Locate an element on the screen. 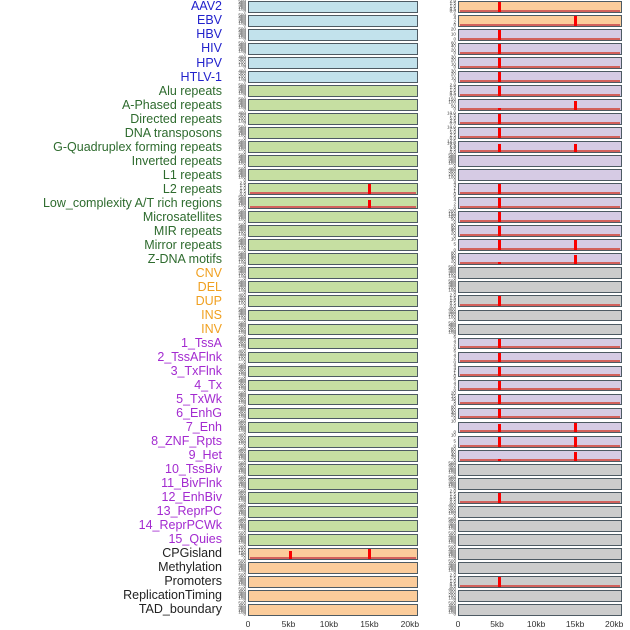 The height and width of the screenshot is (630, 630). y-tick-label: 0 is located at coordinates (244, 166).